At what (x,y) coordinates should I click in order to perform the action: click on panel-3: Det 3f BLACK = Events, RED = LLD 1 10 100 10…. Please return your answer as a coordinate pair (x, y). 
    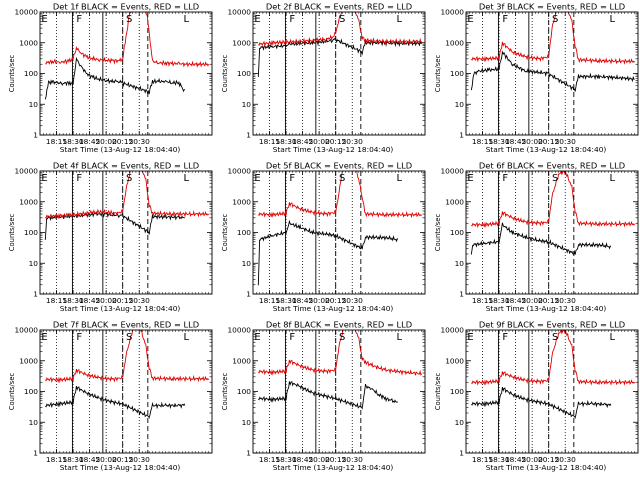
    Looking at the image, I should click on (536, 78).